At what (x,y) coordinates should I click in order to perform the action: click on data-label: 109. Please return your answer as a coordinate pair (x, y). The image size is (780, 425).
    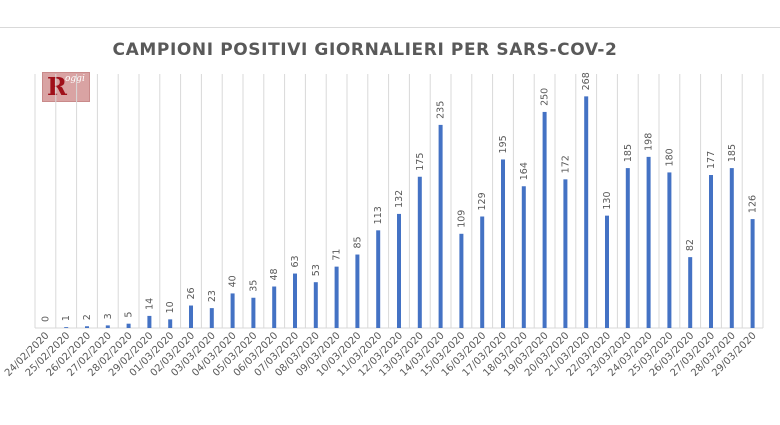
    Looking at the image, I should click on (461, 219).